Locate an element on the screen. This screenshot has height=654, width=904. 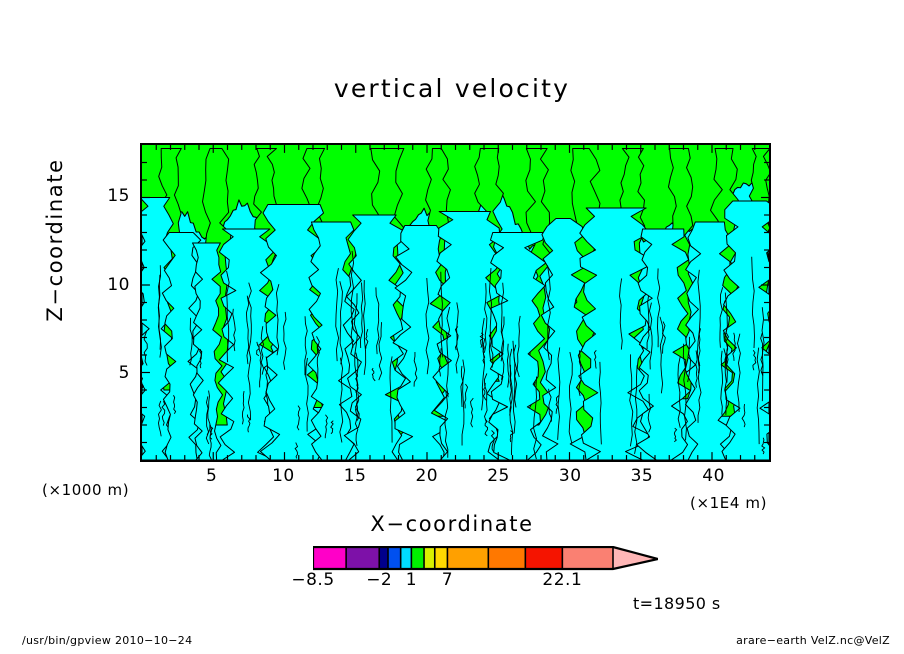
page-title: vertical velocity is located at coordinates (452, 88).